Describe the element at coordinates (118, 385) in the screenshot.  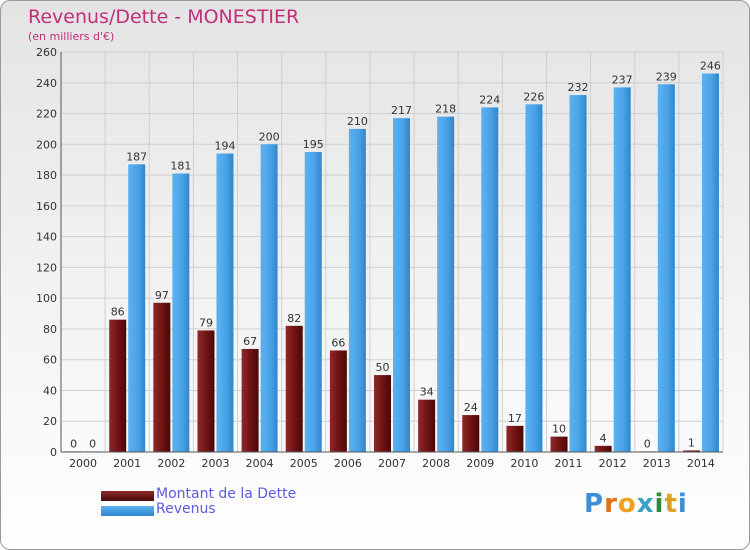
I see `bar-dette-2001` at that location.